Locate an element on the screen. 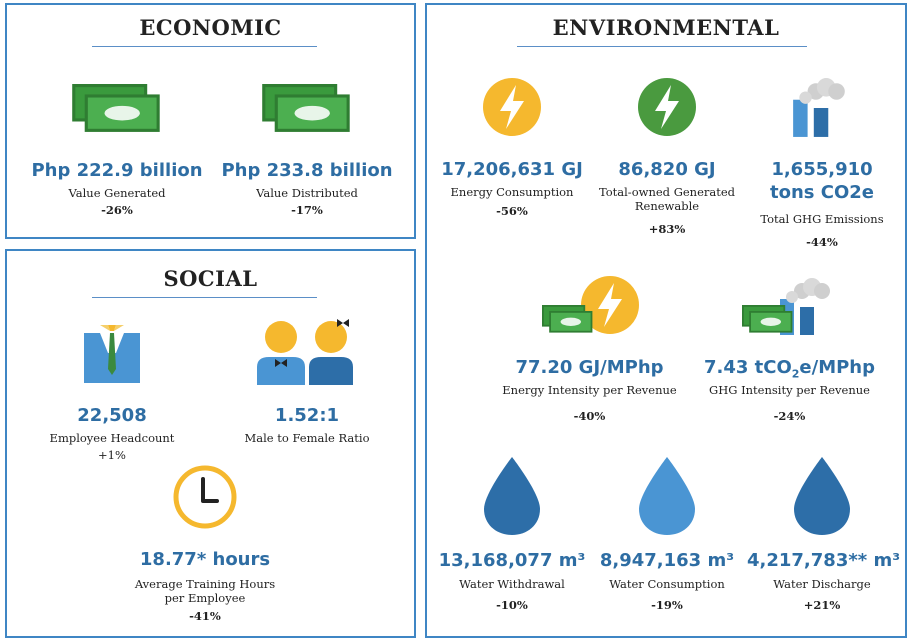 The height and width of the screenshot is (643, 912). ghg-emissions-change: -44% is located at coordinates (822, 242).